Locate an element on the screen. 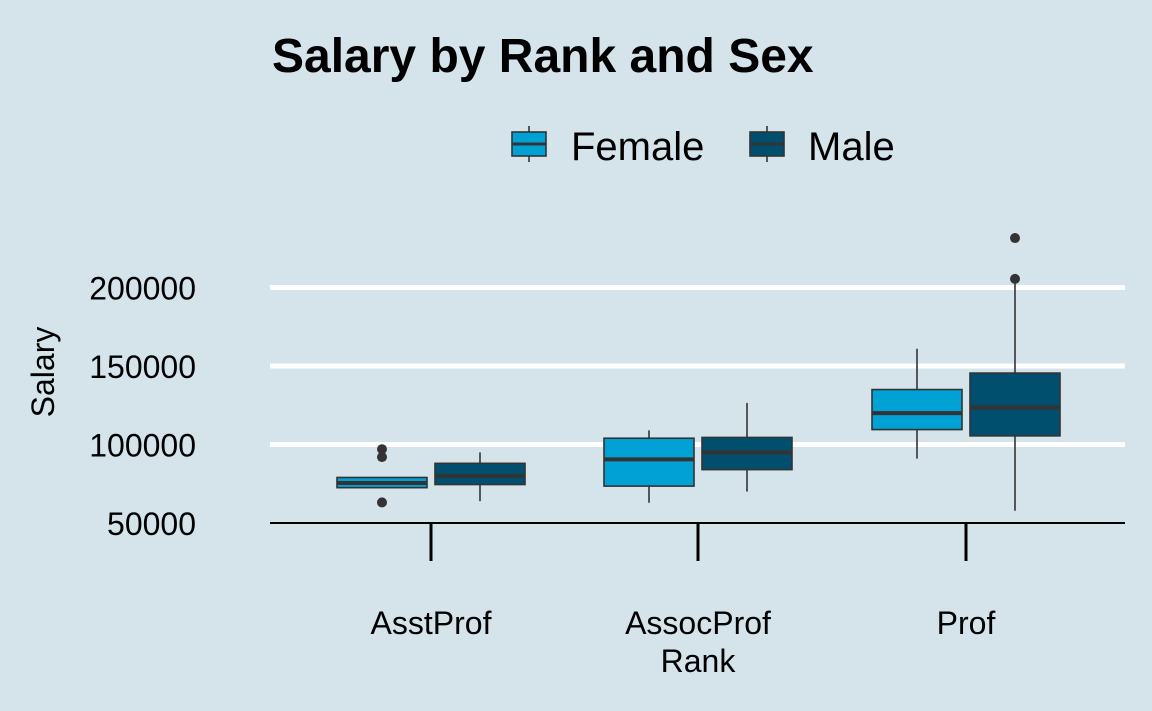  box-female-asstprof is located at coordinates (382, 476).